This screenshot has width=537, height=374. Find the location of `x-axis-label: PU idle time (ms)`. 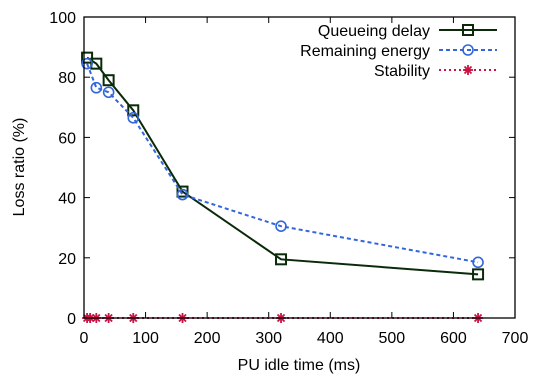

x-axis-label: PU idle time (ms) is located at coordinates (299, 365).